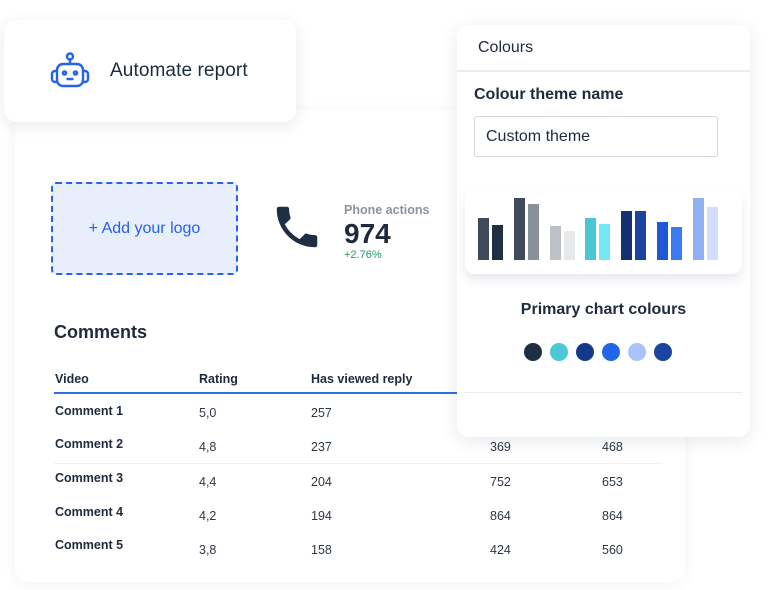 The height and width of the screenshot is (590, 768). What do you see at coordinates (89, 478) in the screenshot?
I see `row-name: Comment 3` at bounding box center [89, 478].